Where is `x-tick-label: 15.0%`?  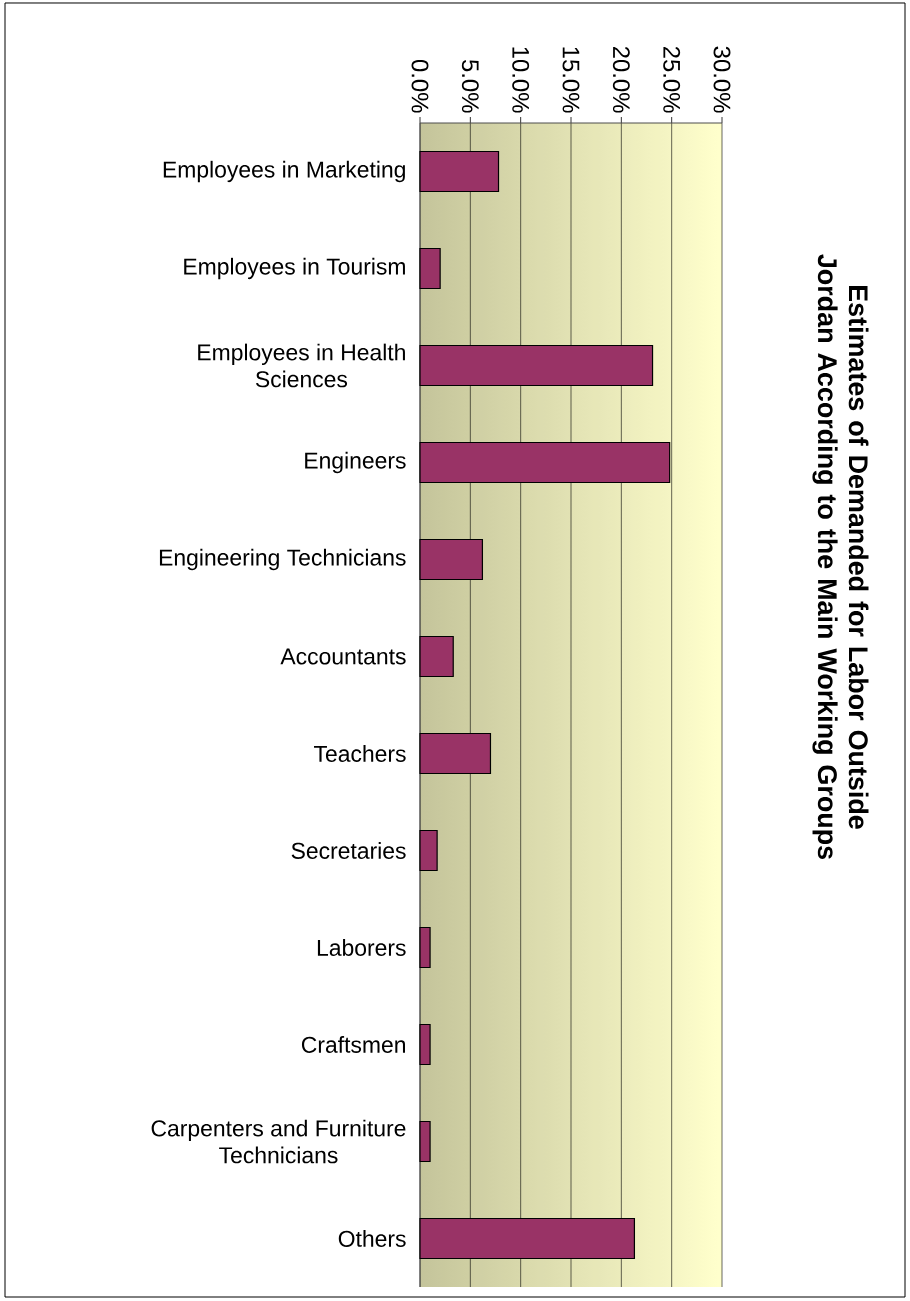 x-tick-label: 15.0% is located at coordinates (571, 80).